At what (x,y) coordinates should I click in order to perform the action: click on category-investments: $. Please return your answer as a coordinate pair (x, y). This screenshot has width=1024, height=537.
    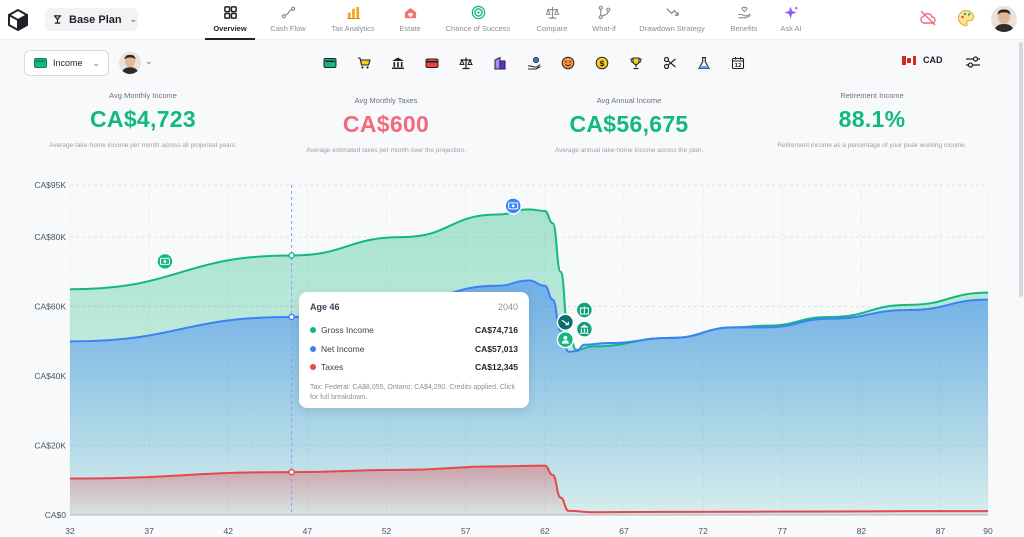
    Looking at the image, I should click on (602, 63).